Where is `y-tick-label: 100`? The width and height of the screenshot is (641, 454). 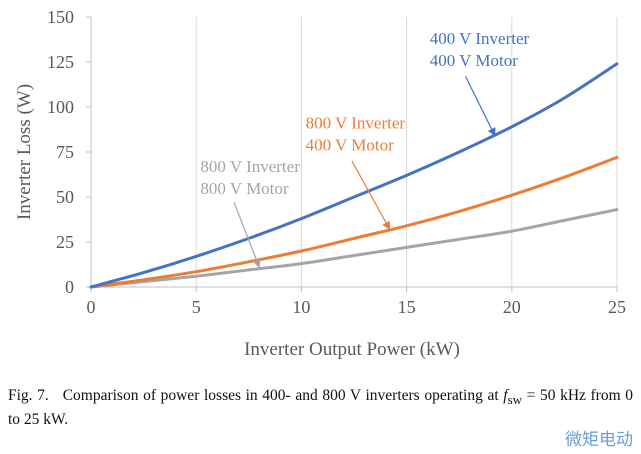 y-tick-label: 100 is located at coordinates (60, 107).